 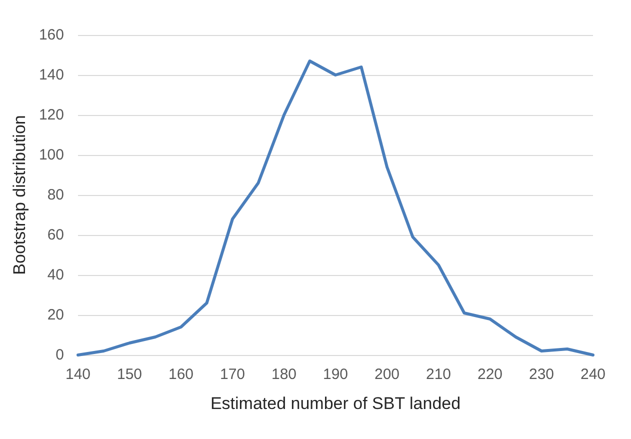 What do you see at coordinates (55, 275) in the screenshot?
I see `y-tick-label: 40` at bounding box center [55, 275].